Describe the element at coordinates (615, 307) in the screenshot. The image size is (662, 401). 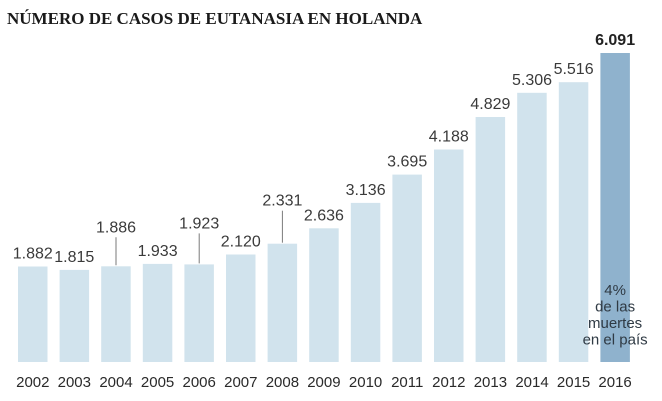
I see `annotation-line-2: de las` at that location.